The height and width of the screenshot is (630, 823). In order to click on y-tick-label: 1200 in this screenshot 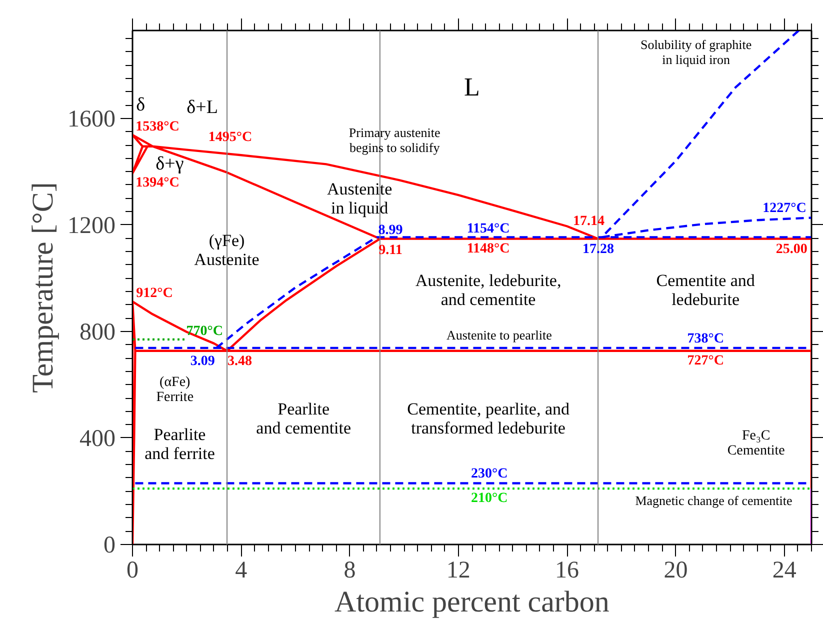, I will do `click(92, 225)`.